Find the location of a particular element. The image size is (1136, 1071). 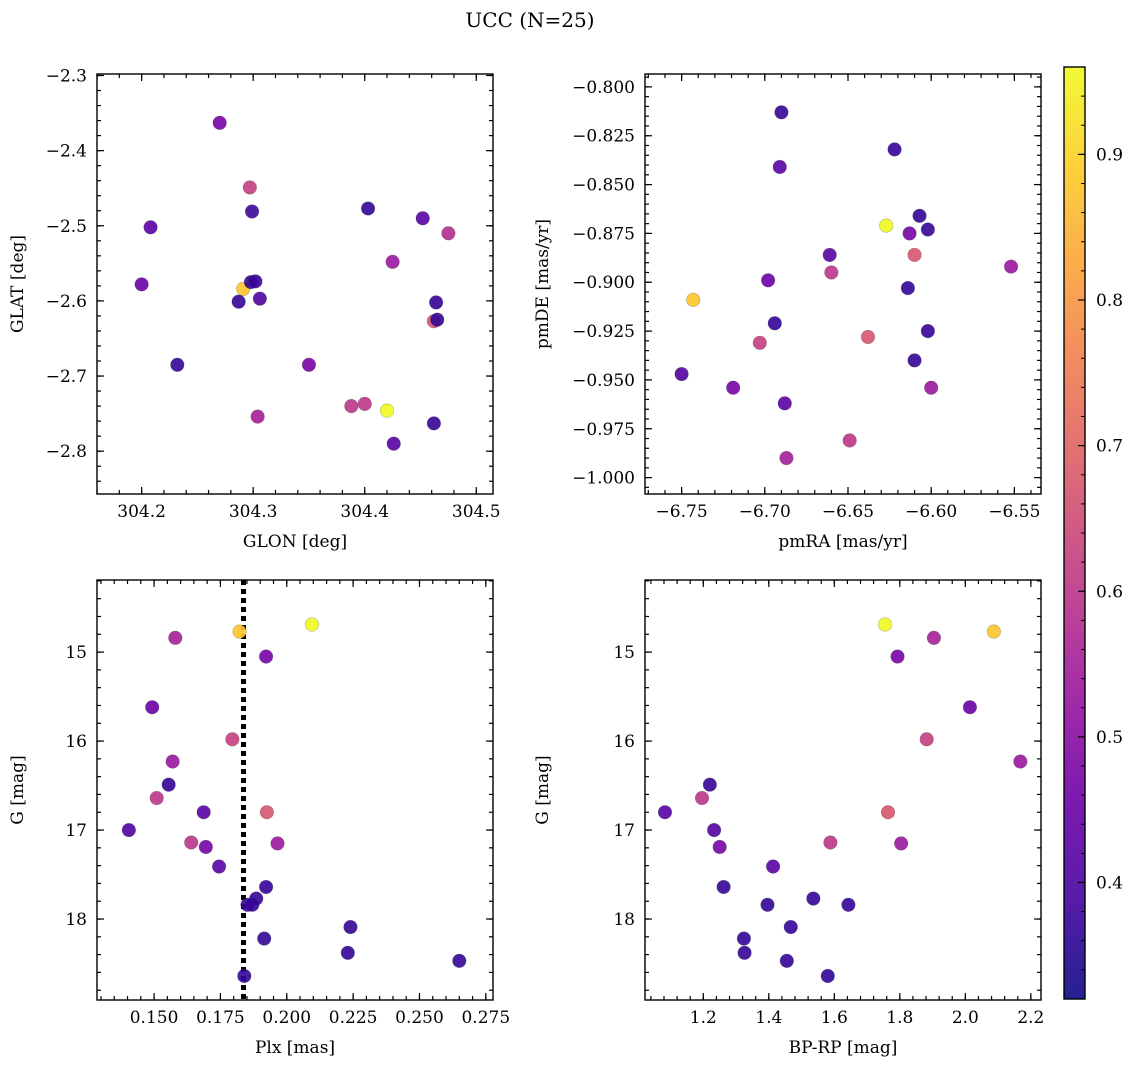

y-tick-label: −1.000 is located at coordinates (603, 479).